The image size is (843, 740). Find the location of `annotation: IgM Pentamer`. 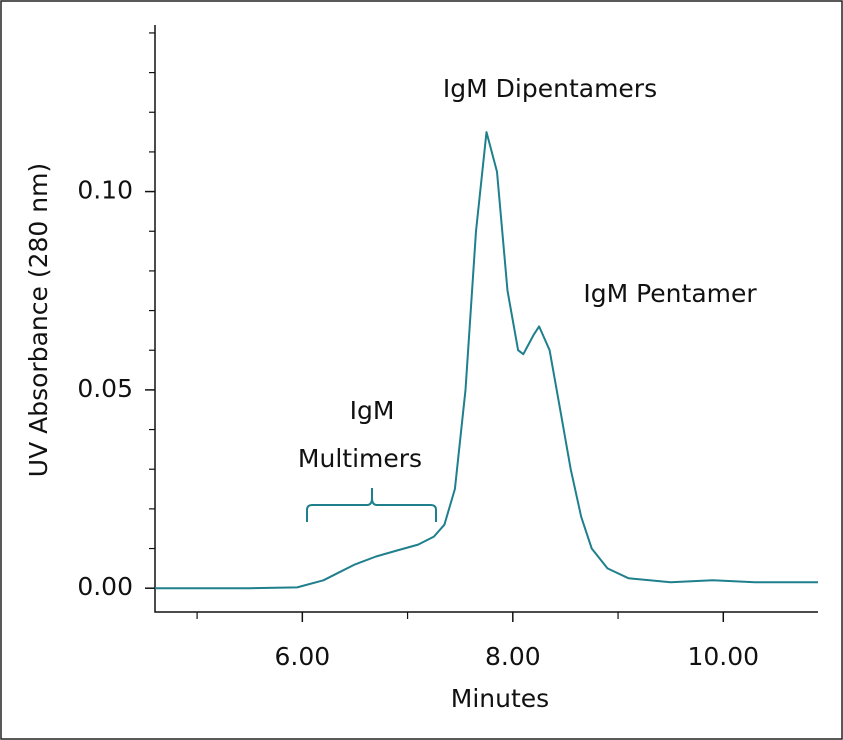

annotation: IgM Pentamer is located at coordinates (670, 293).